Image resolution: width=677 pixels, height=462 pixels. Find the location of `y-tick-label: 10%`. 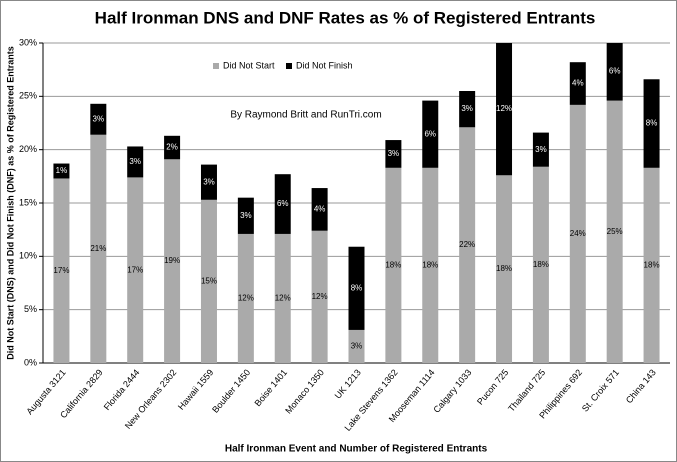

y-tick-label: 10% is located at coordinates (28, 256).